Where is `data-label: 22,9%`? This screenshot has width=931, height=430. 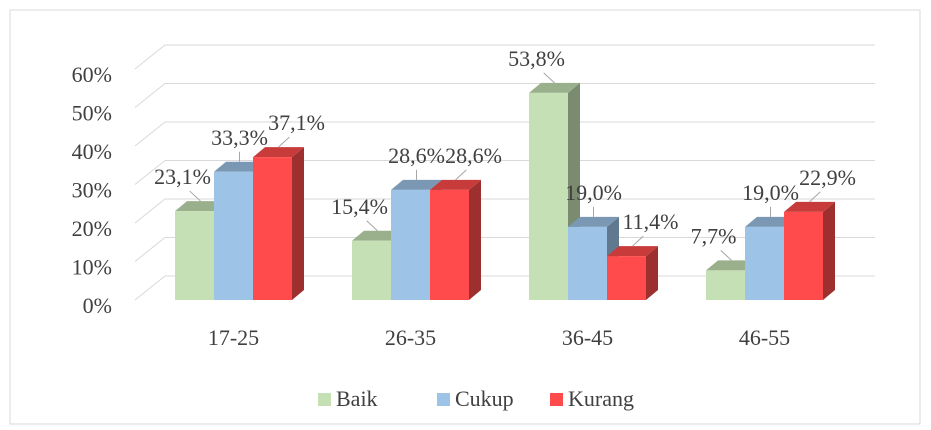
data-label: 22,9% is located at coordinates (827, 177).